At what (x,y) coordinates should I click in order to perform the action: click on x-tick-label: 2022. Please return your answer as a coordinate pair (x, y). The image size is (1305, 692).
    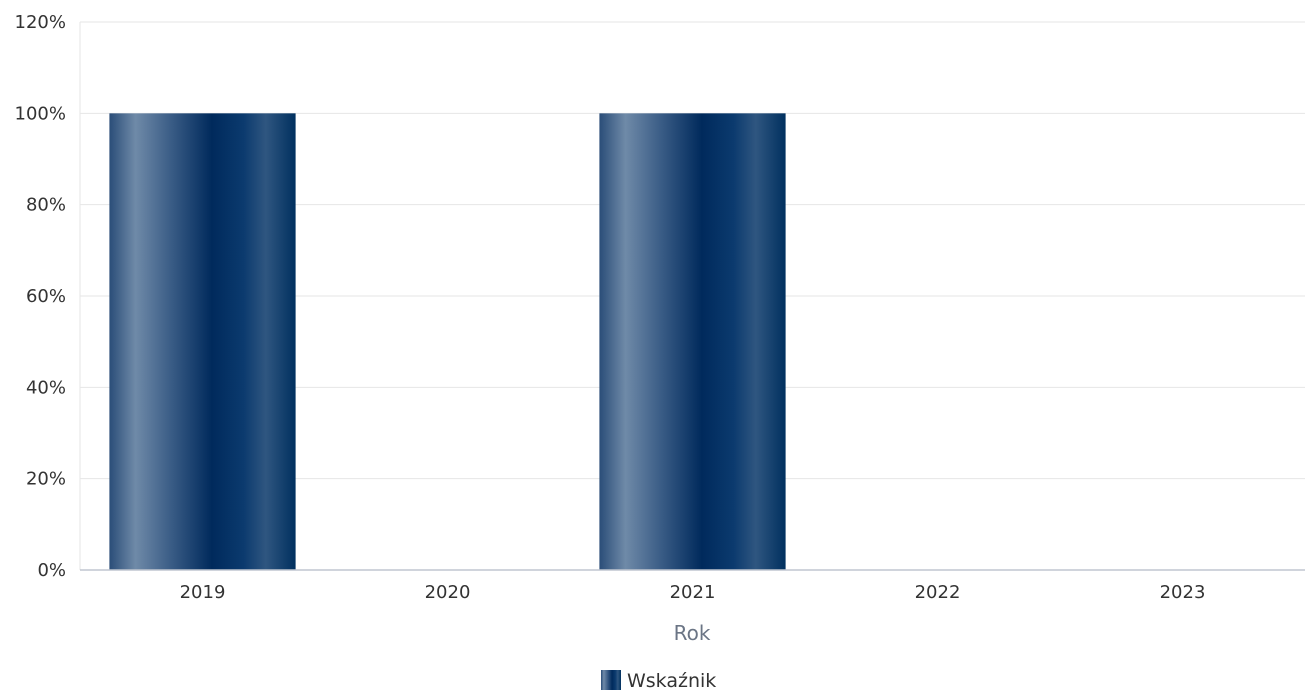
    Looking at the image, I should click on (938, 592).